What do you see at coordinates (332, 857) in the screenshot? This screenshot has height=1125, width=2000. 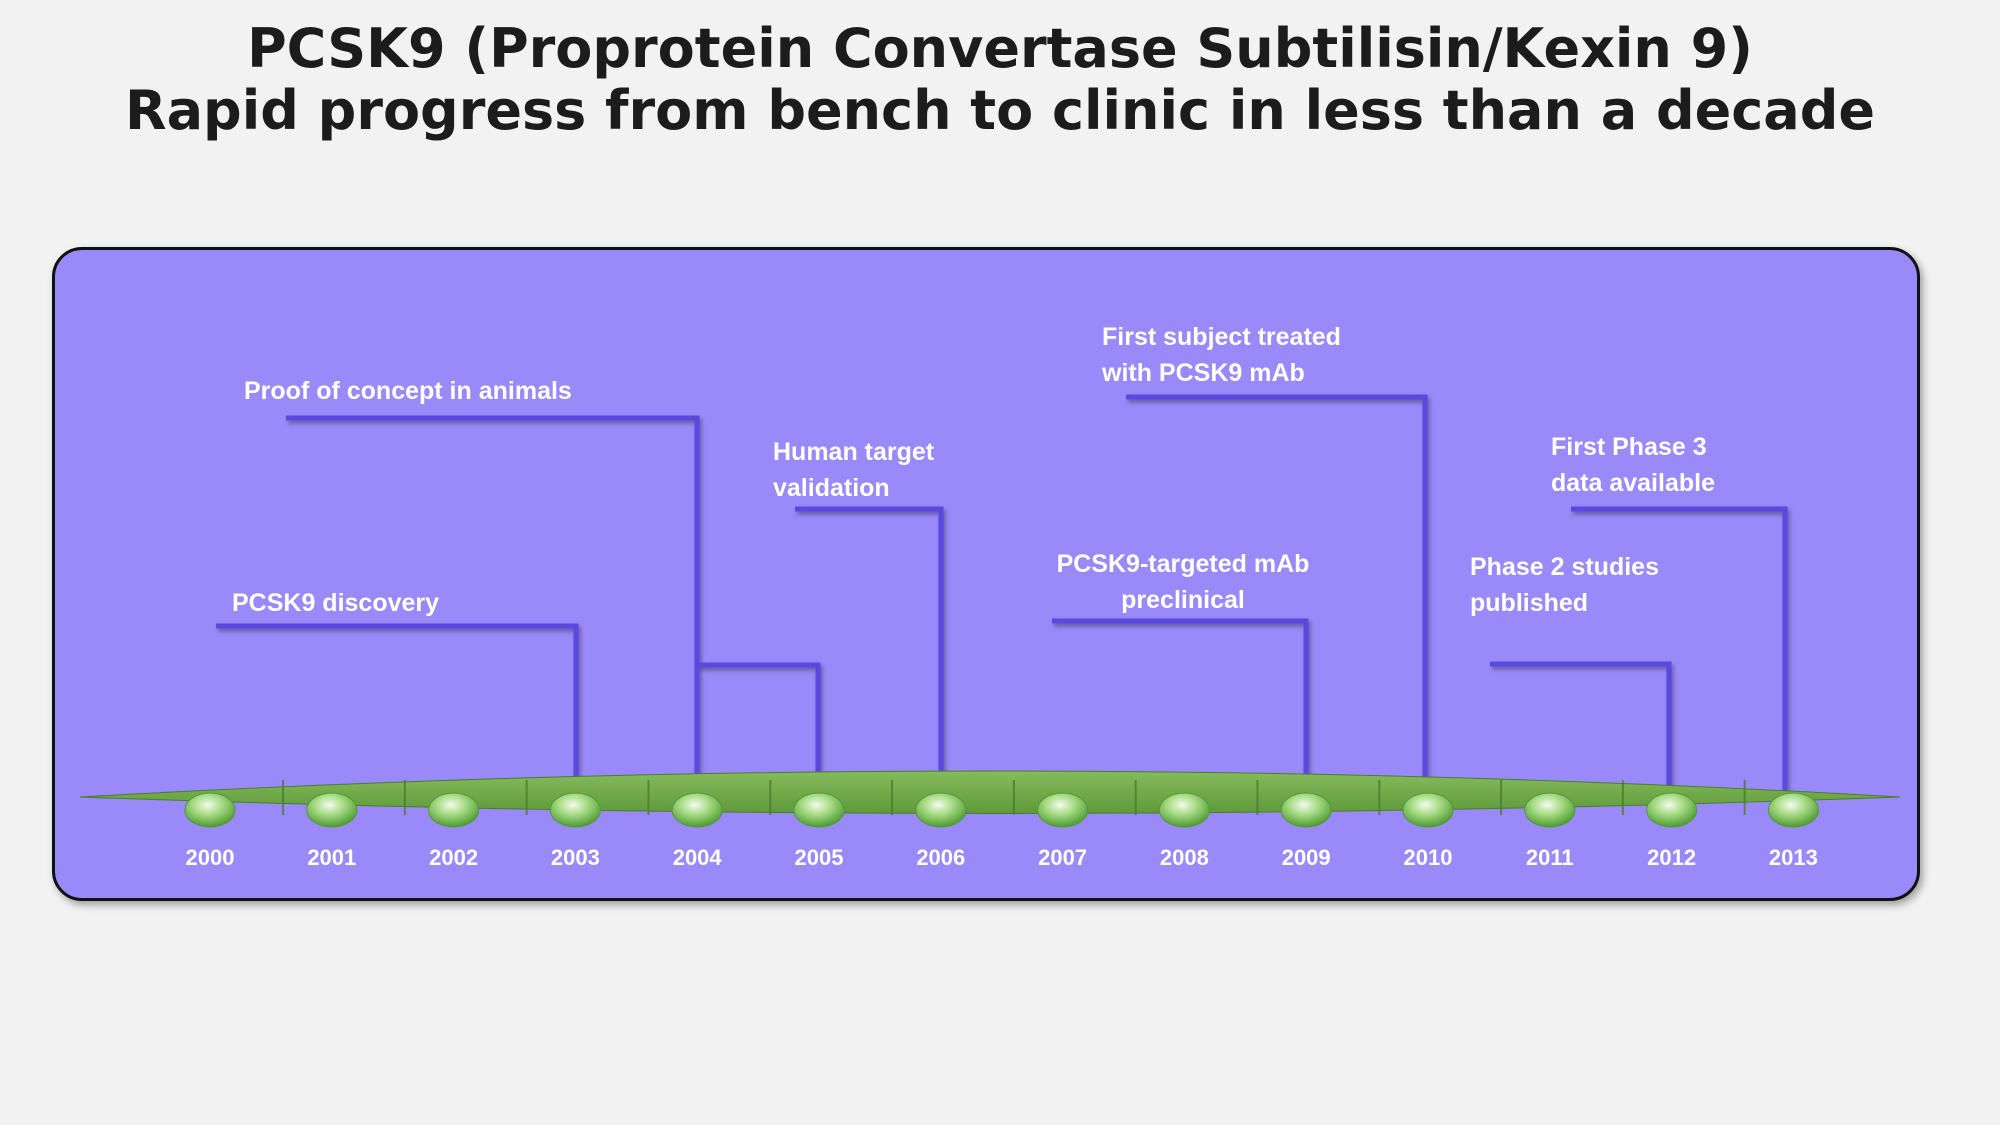 I see `year-label-2001: 2001` at bounding box center [332, 857].